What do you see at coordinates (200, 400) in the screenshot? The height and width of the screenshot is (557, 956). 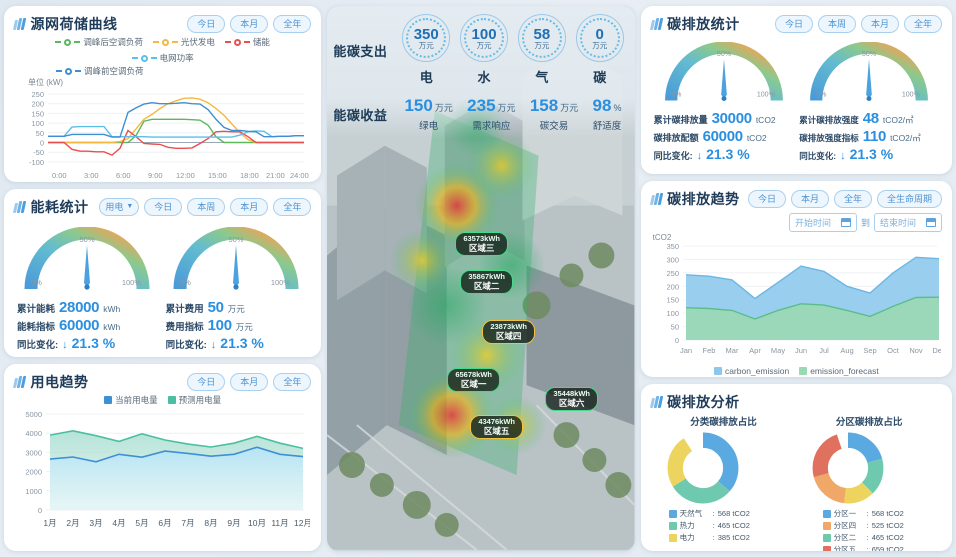 I see `legend-label: 预测用电量` at bounding box center [200, 400].